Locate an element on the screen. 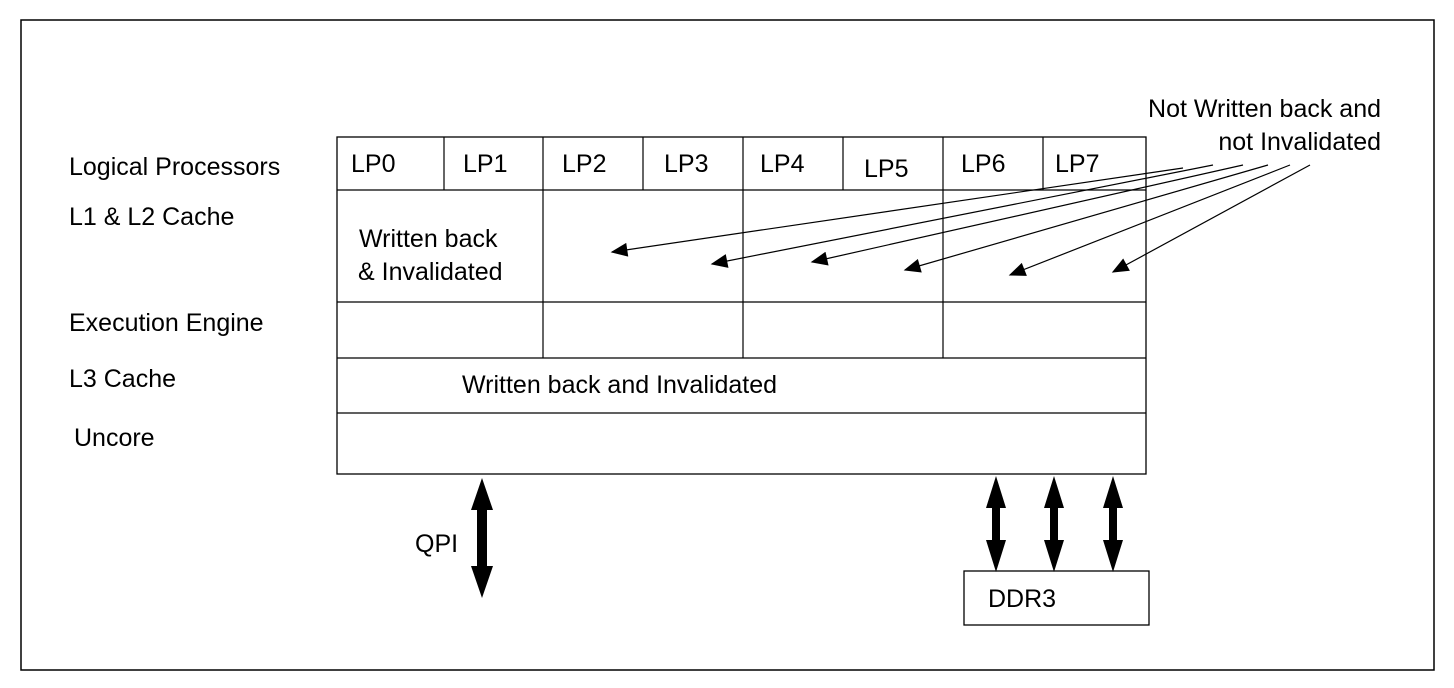 Image resolution: width=1454 pixels, height=688 pixels. lp5-label: LP5 is located at coordinates (886, 169).